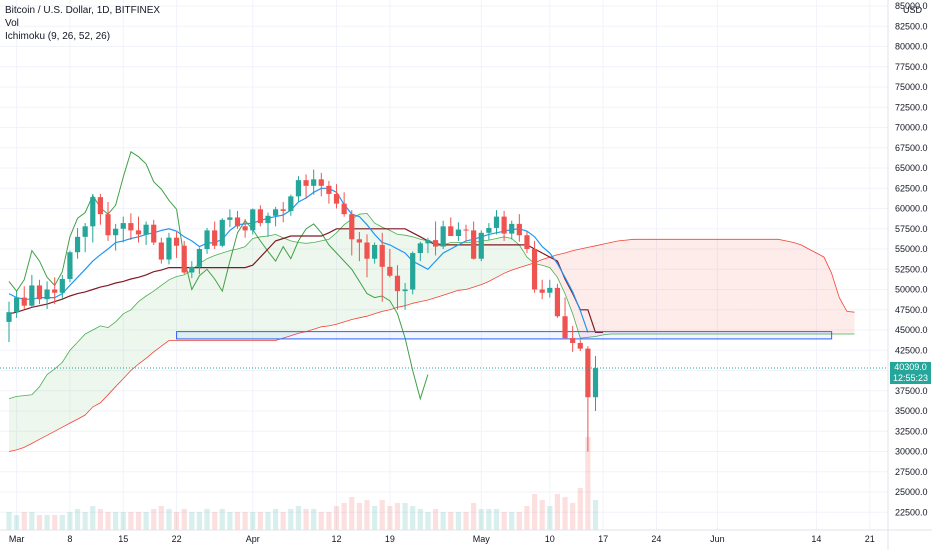  Describe the element at coordinates (816, 539) in the screenshot. I see `time-tick-label: 14` at that location.